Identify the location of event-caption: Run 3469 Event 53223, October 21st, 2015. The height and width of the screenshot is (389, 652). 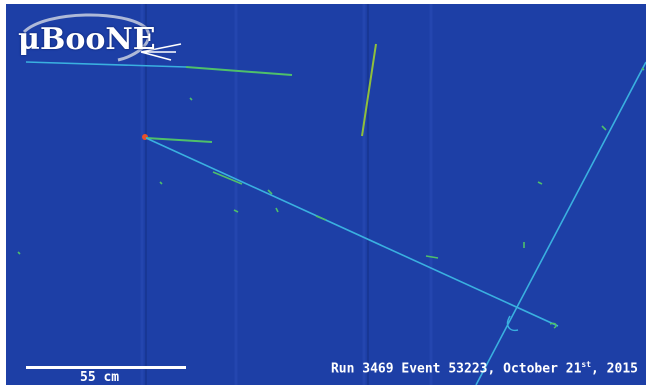
(484, 368).